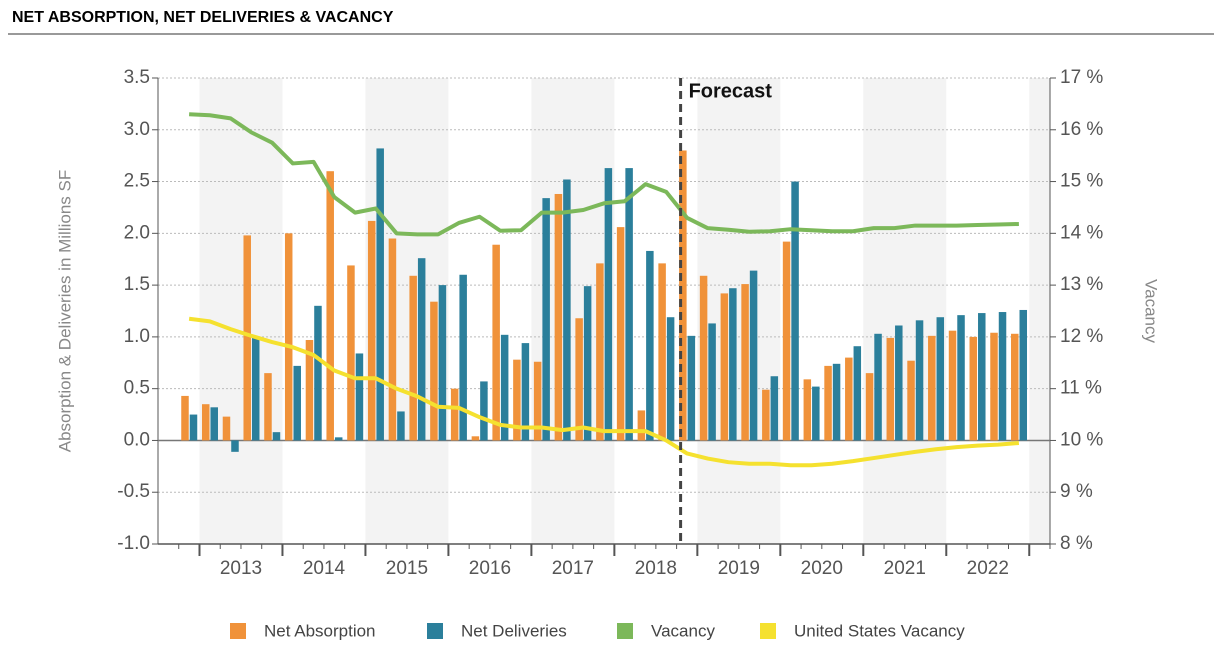 The width and height of the screenshot is (1224, 669). I want to click on x-tick-label: 2018, so click(656, 568).